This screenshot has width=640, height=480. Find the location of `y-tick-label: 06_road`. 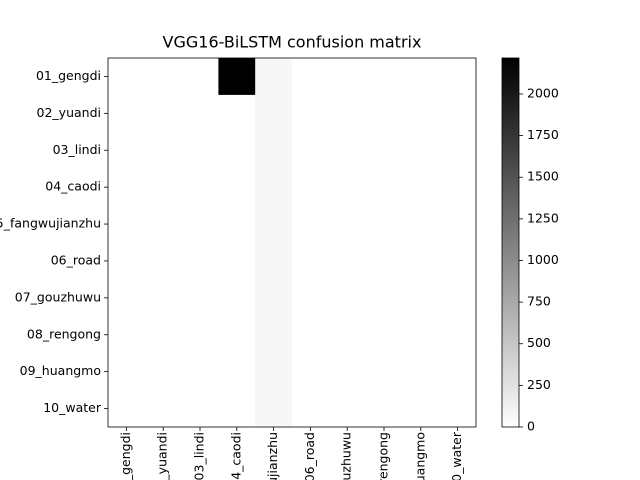

y-tick-label: 06_road is located at coordinates (76, 259).